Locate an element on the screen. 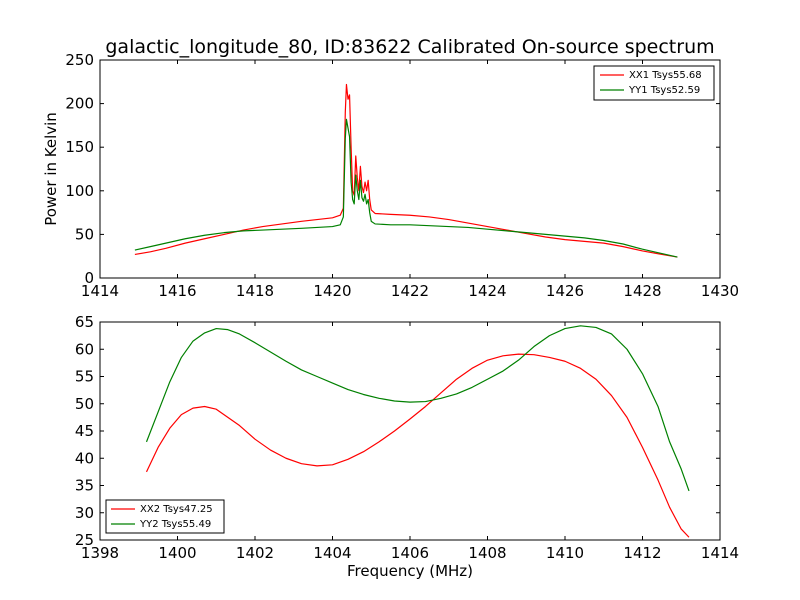 The height and width of the screenshot is (600, 800). x-axis-label: Frequency (MHz) is located at coordinates (410, 571).